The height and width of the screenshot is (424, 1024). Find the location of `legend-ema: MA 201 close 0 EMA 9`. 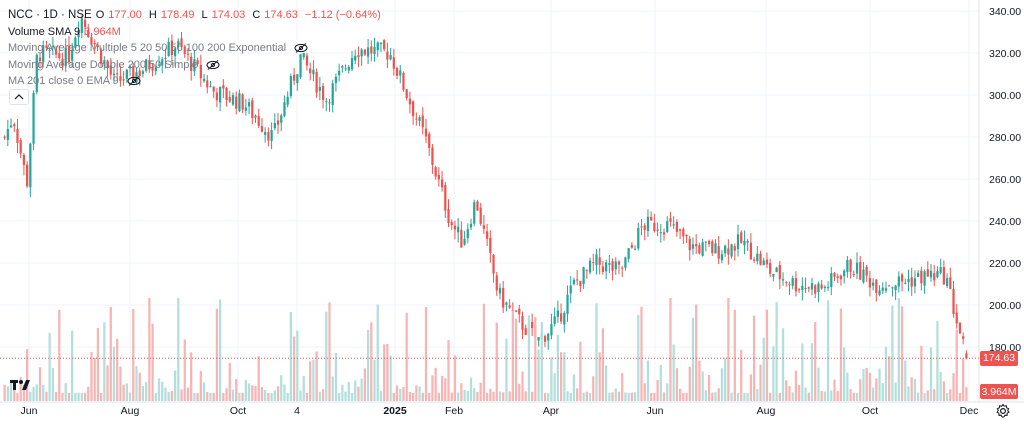

legend-ema: MA 201 close 0 EMA 9 is located at coordinates (196, 81).